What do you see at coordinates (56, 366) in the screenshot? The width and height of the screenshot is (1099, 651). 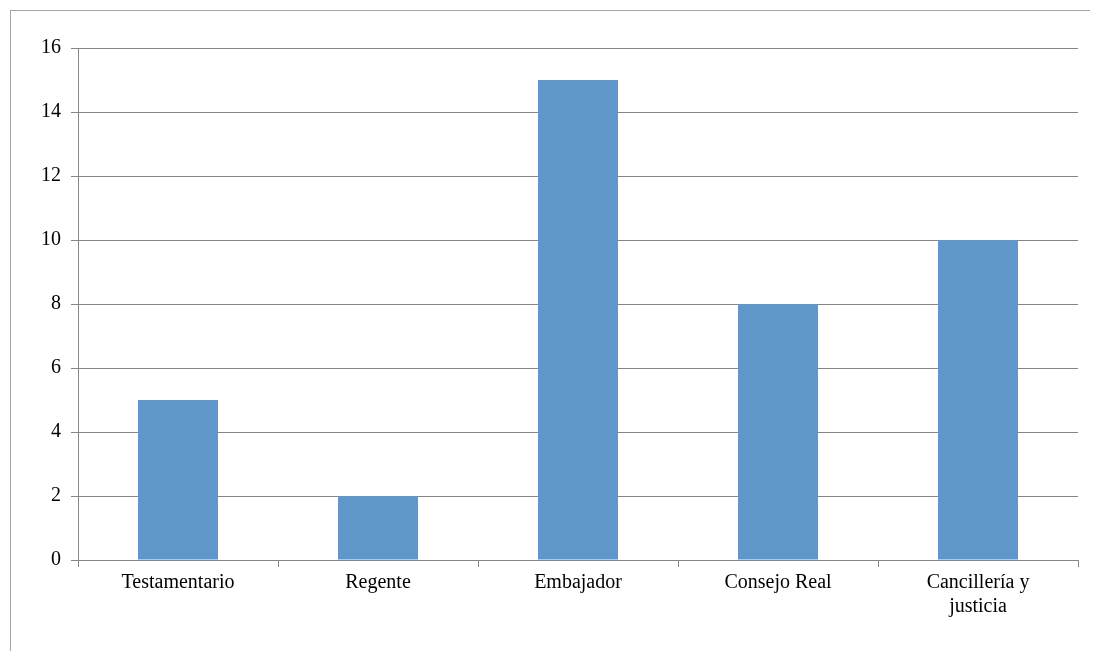 I see `y-tick-label: 6` at bounding box center [56, 366].